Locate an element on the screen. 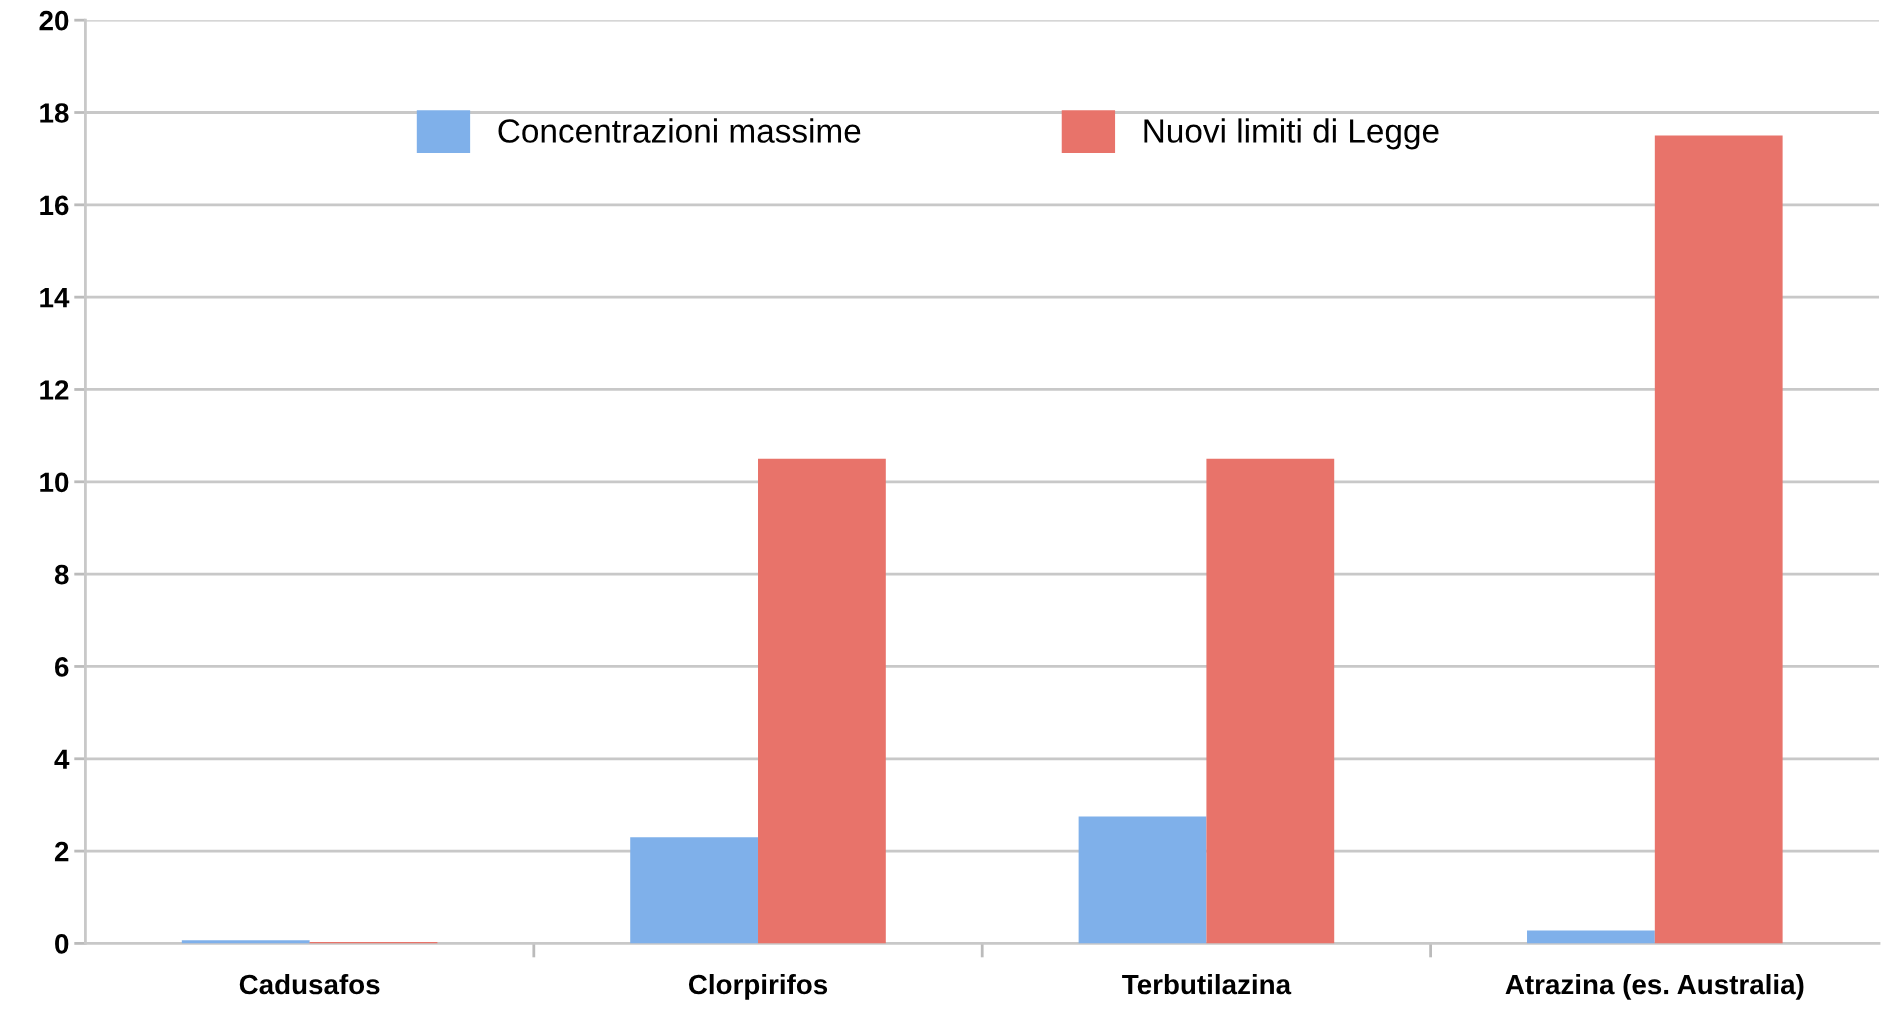  x-tick-label: Cadusafos is located at coordinates (309, 984).